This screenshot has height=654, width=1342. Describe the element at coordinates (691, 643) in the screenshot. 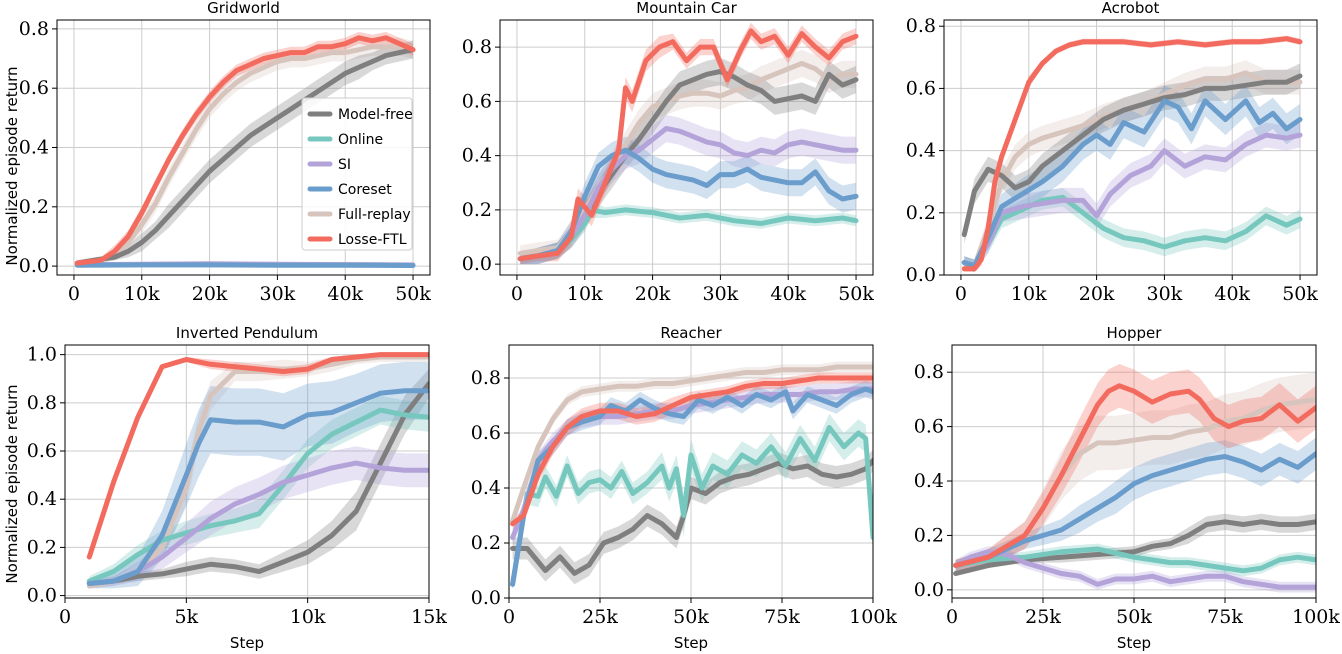

I see `x-axis-label-reacher: Step` at that location.